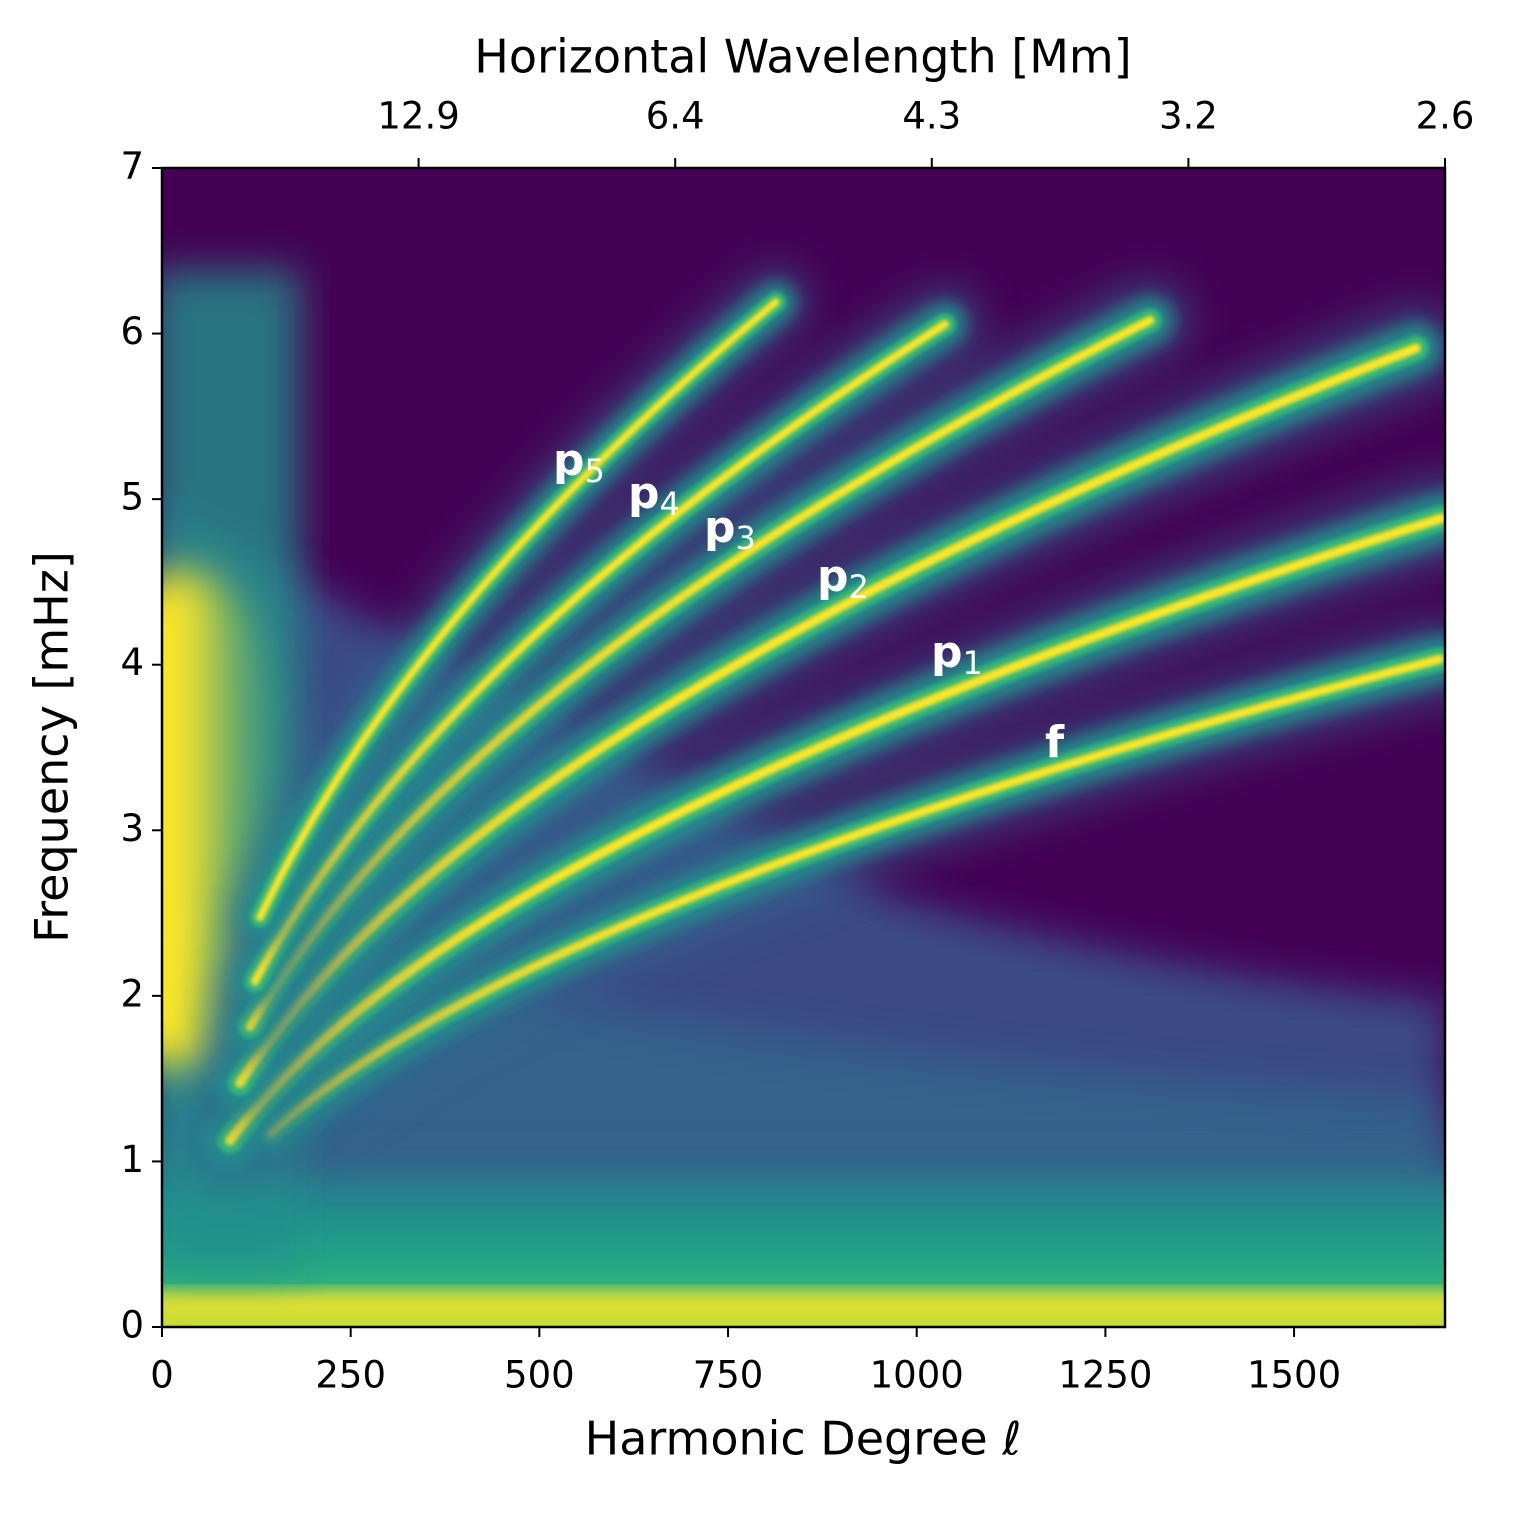 The height and width of the screenshot is (1516, 1514). I want to click on mode-label: p4, so click(654, 495).